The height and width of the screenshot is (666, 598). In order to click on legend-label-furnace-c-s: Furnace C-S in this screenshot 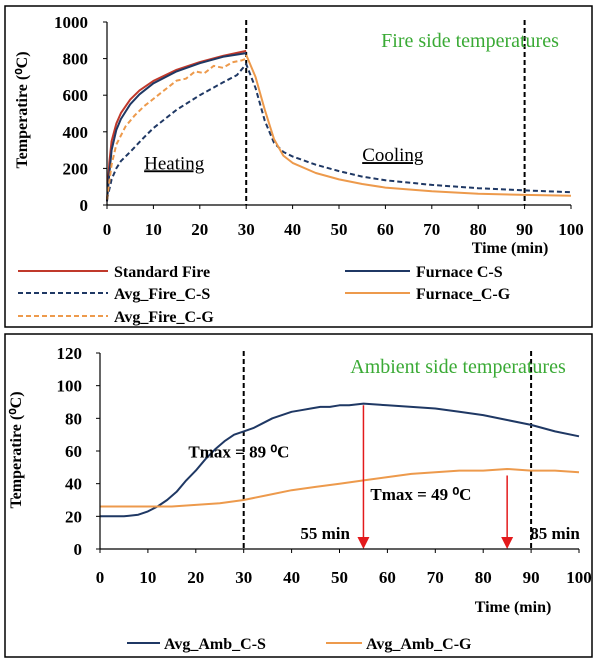, I will do `click(459, 272)`.